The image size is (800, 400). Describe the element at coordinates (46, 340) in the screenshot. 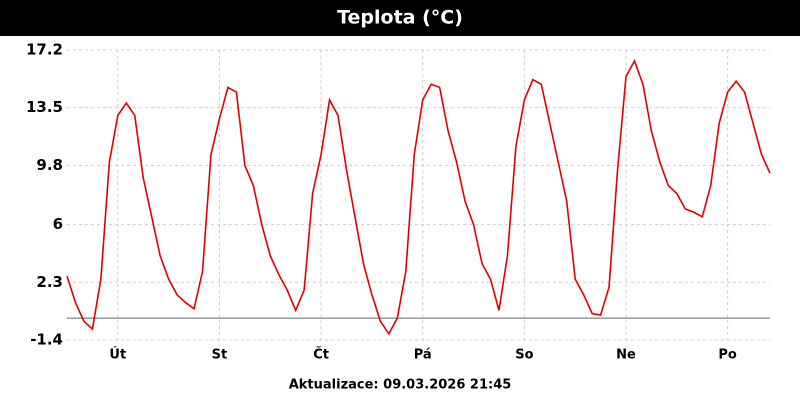

I see `y-tick-label: -1.4` at that location.